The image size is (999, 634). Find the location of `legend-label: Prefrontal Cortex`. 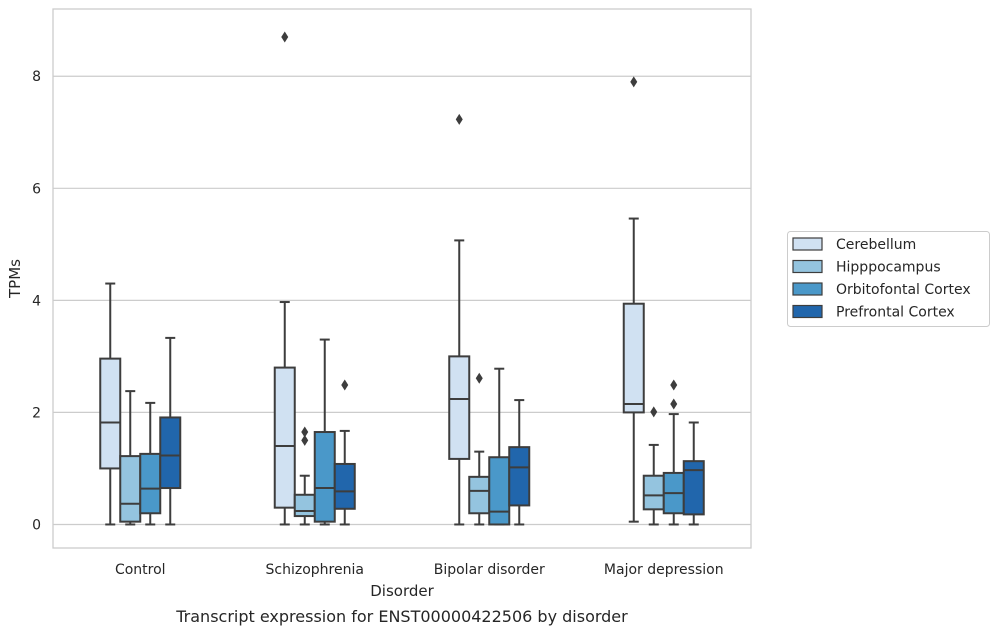

legend-label: Prefrontal Cortex is located at coordinates (895, 313).